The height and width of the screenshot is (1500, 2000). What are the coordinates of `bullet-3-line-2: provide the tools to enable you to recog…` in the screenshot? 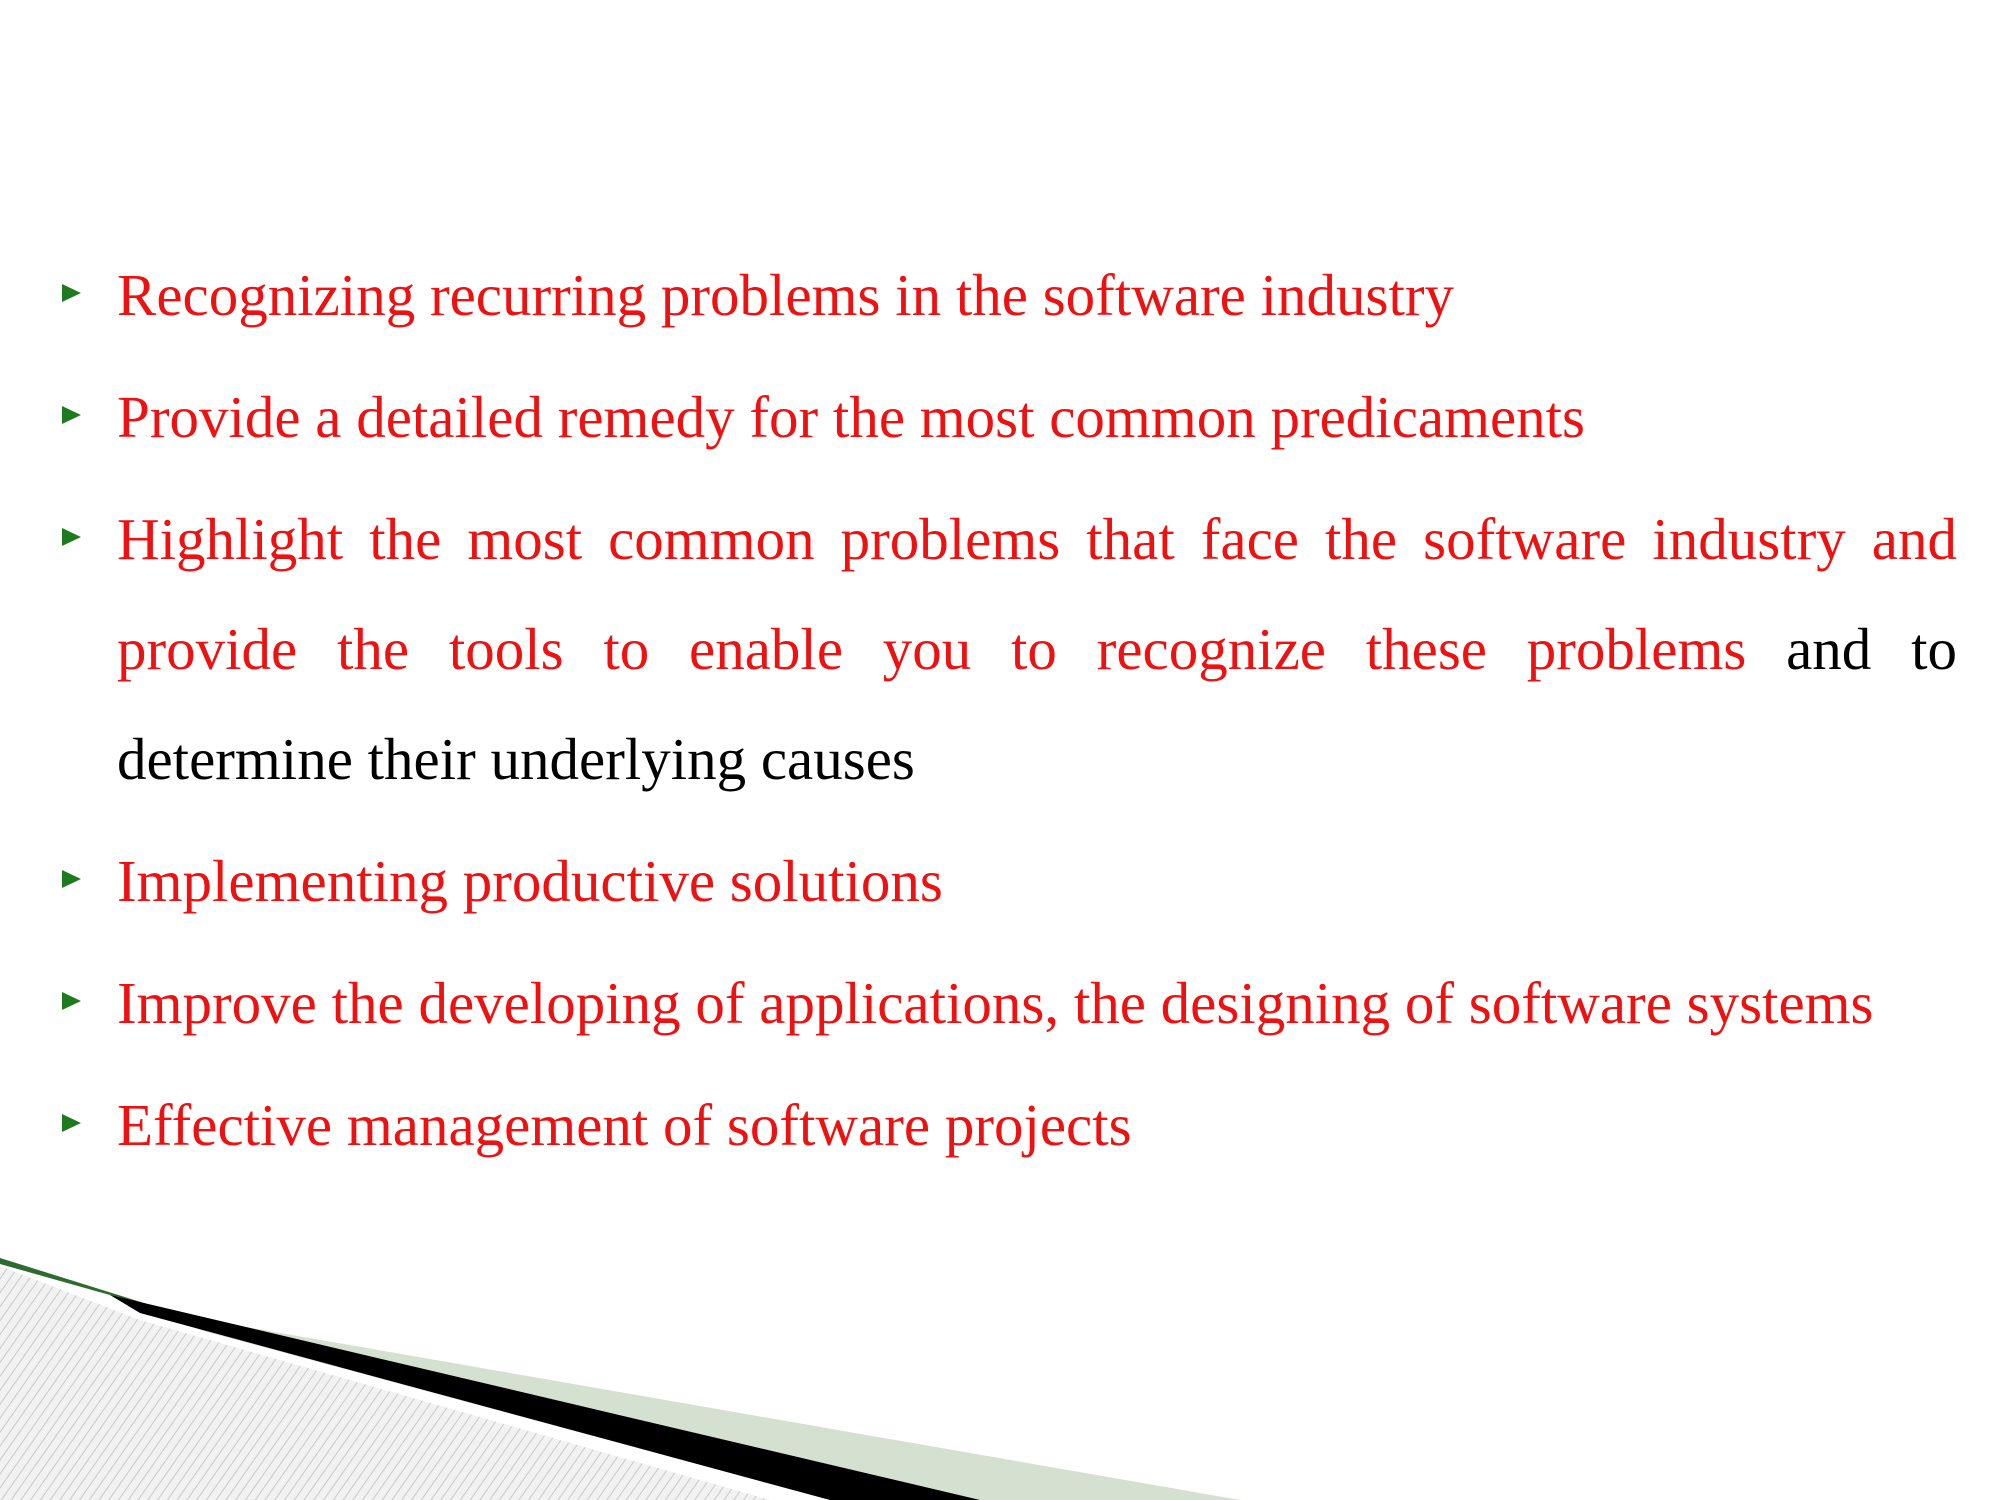 It's located at (1037, 649).